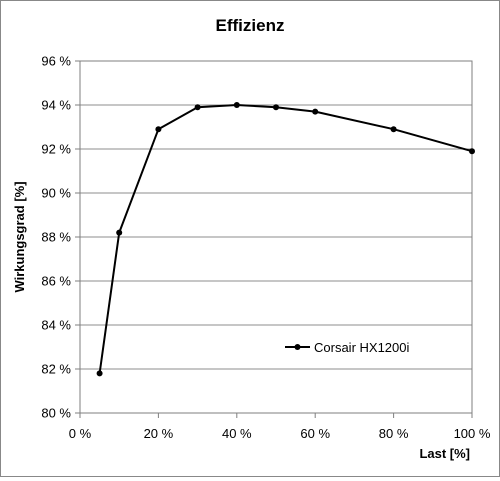 The width and height of the screenshot is (500, 481). What do you see at coordinates (394, 433) in the screenshot?
I see `x-tick-label: 80 %` at bounding box center [394, 433].